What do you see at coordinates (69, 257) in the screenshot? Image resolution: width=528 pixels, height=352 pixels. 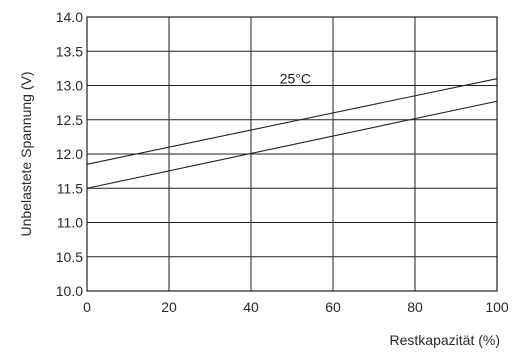 I see `y-tick-label-1: 10.5` at bounding box center [69, 257].